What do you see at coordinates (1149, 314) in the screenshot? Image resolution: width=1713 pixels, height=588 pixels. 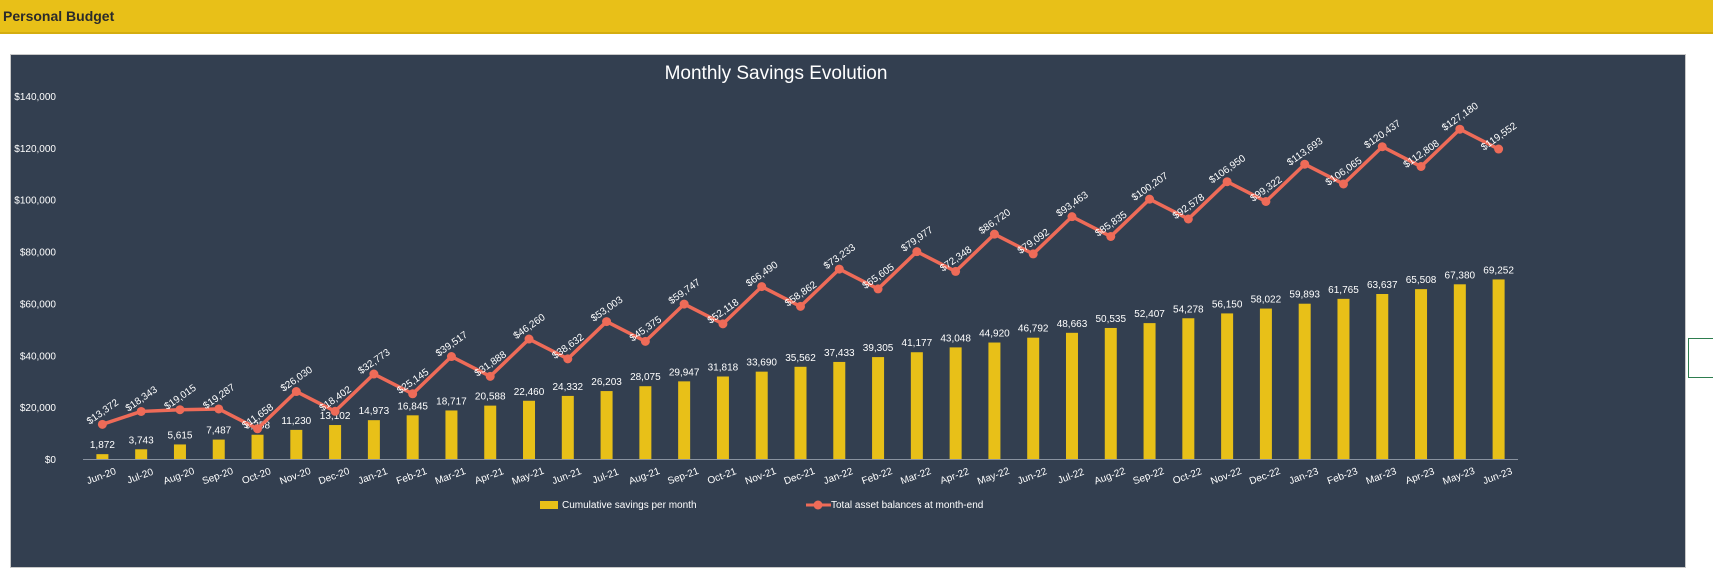 I see `bar-data-label: 52,407` at bounding box center [1149, 314].